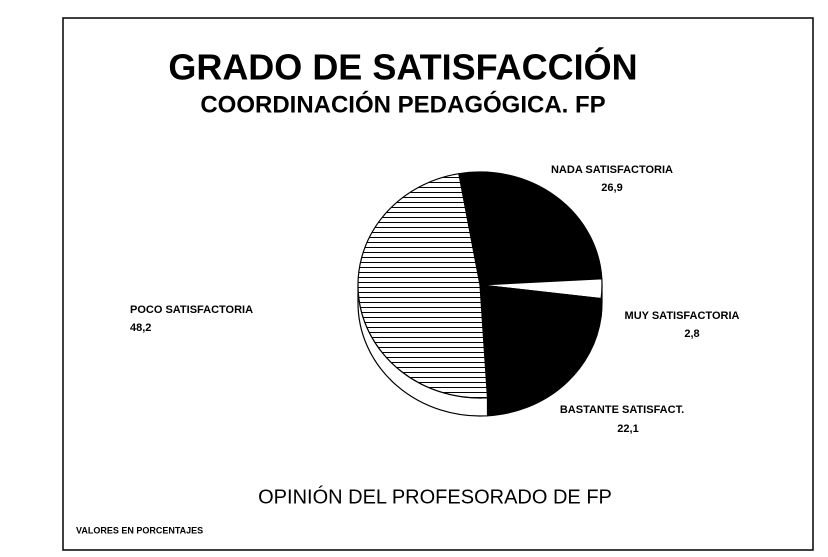 This screenshot has width=828, height=557. I want to click on slice-label: NADA SATISFACTORIA, so click(612, 170).